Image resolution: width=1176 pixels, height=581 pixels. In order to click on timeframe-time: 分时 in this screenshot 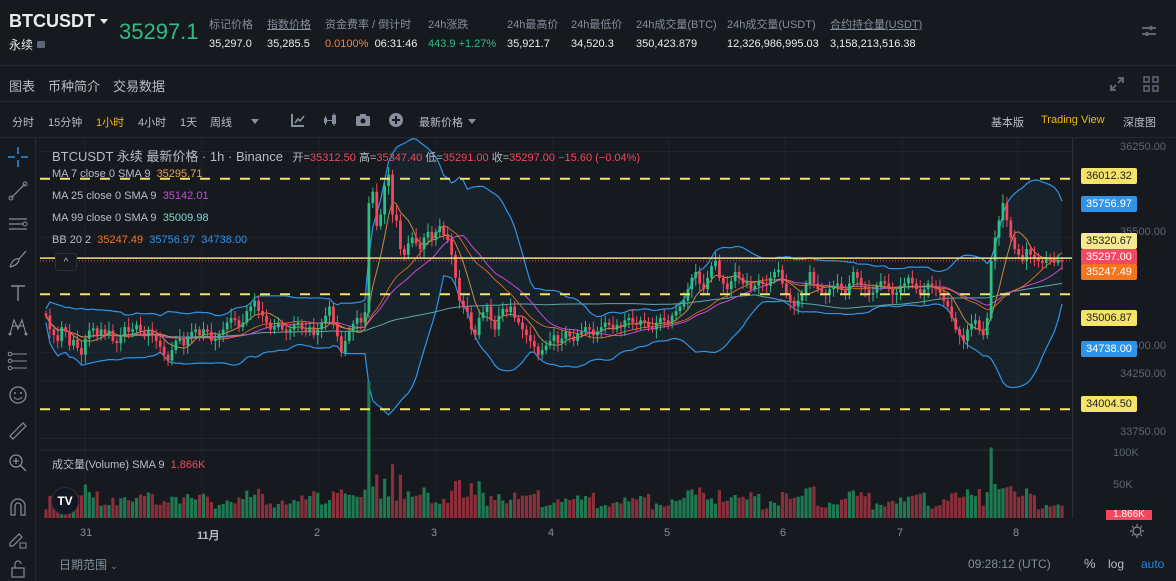, I will do `click(23, 123)`.